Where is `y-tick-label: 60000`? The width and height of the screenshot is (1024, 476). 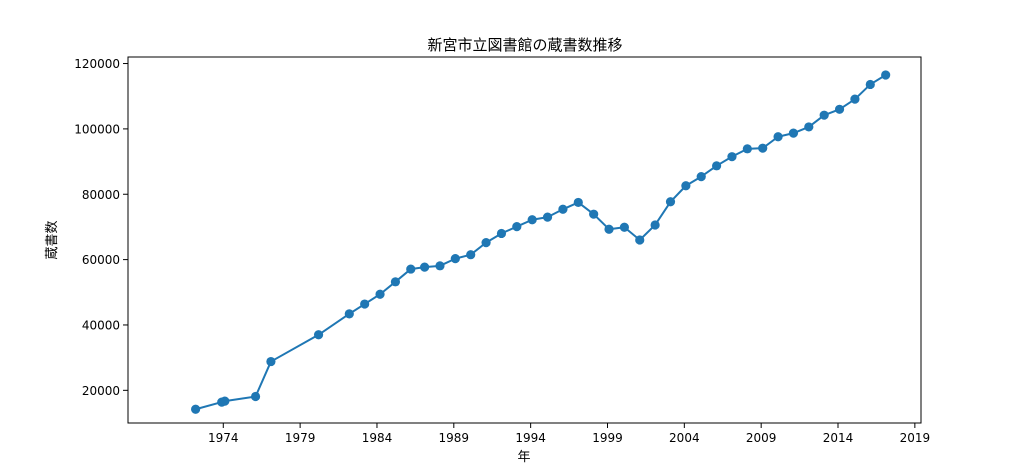
y-tick-label: 60000 is located at coordinates (101, 260).